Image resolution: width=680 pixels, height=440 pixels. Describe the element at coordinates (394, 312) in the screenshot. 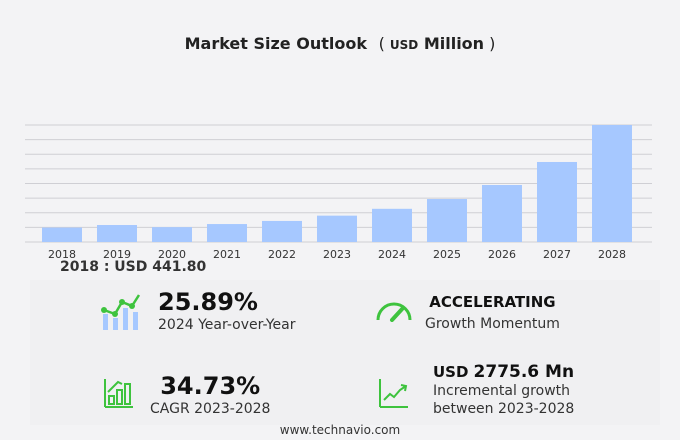

I see `speedometer-icon` at that location.